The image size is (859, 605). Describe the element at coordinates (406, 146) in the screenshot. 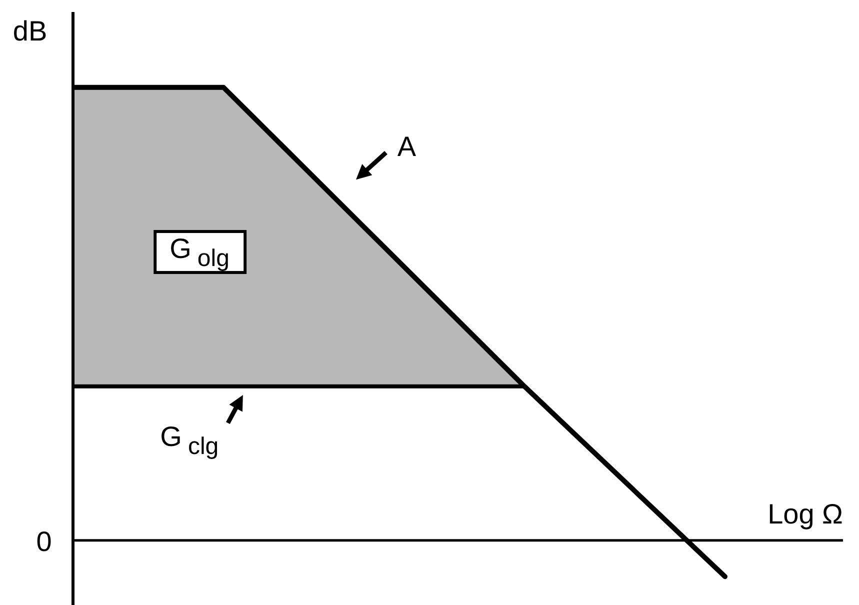

I see `legend-label: A` at that location.